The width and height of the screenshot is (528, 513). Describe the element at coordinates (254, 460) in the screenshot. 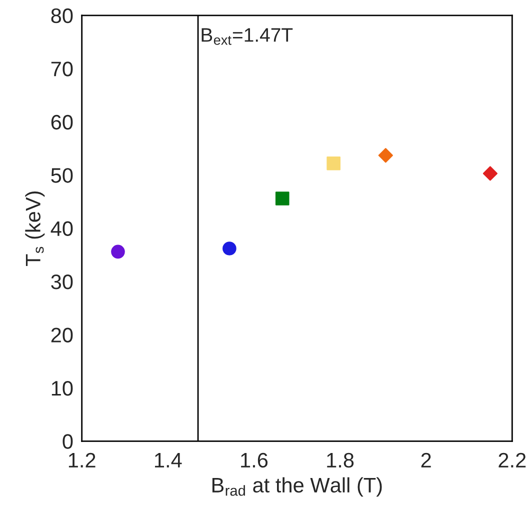

I see `x-tick-label: 1.6` at that location.